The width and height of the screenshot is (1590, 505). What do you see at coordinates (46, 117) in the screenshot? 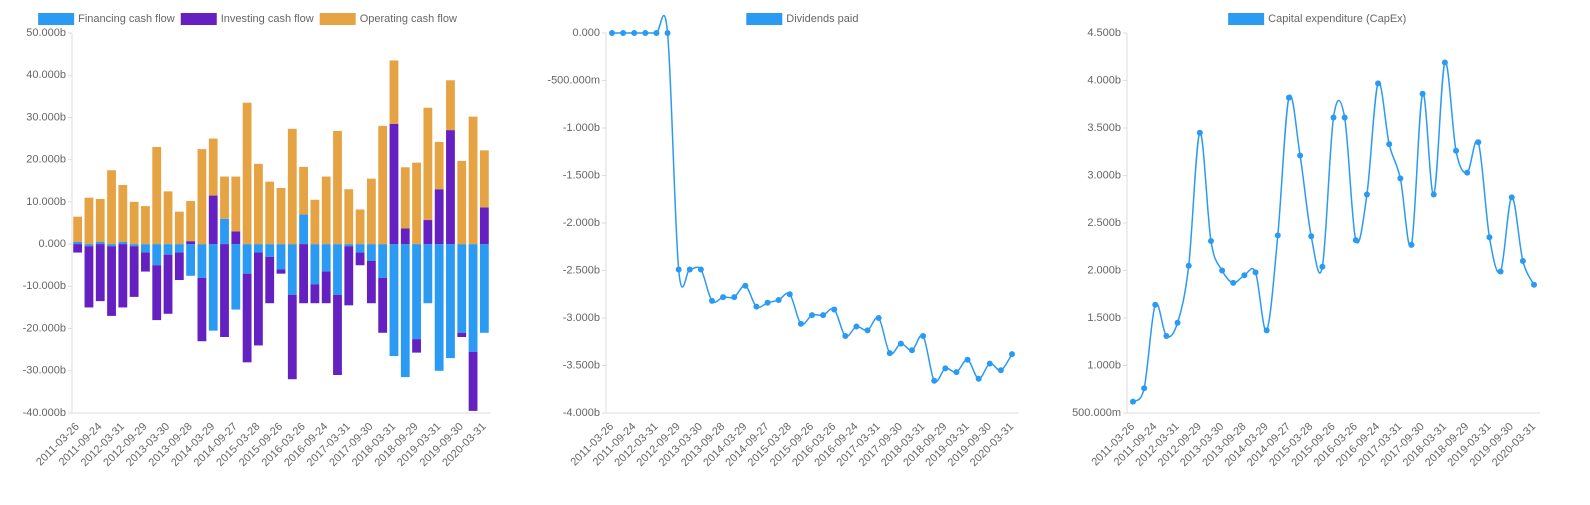
I see `y-tick-label: 30.000b` at bounding box center [46, 117].